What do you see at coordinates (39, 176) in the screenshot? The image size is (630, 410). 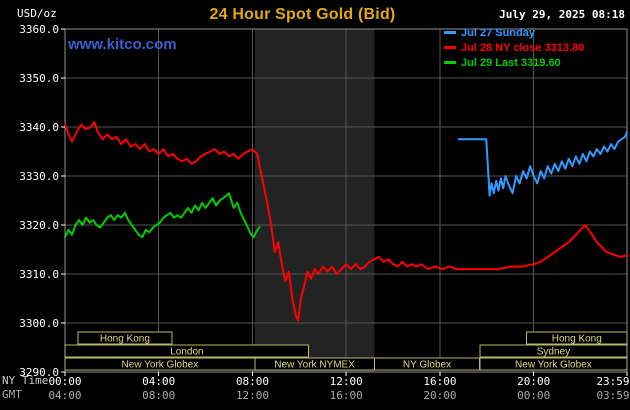 I see `y-label: 3330.0` at bounding box center [39, 176].